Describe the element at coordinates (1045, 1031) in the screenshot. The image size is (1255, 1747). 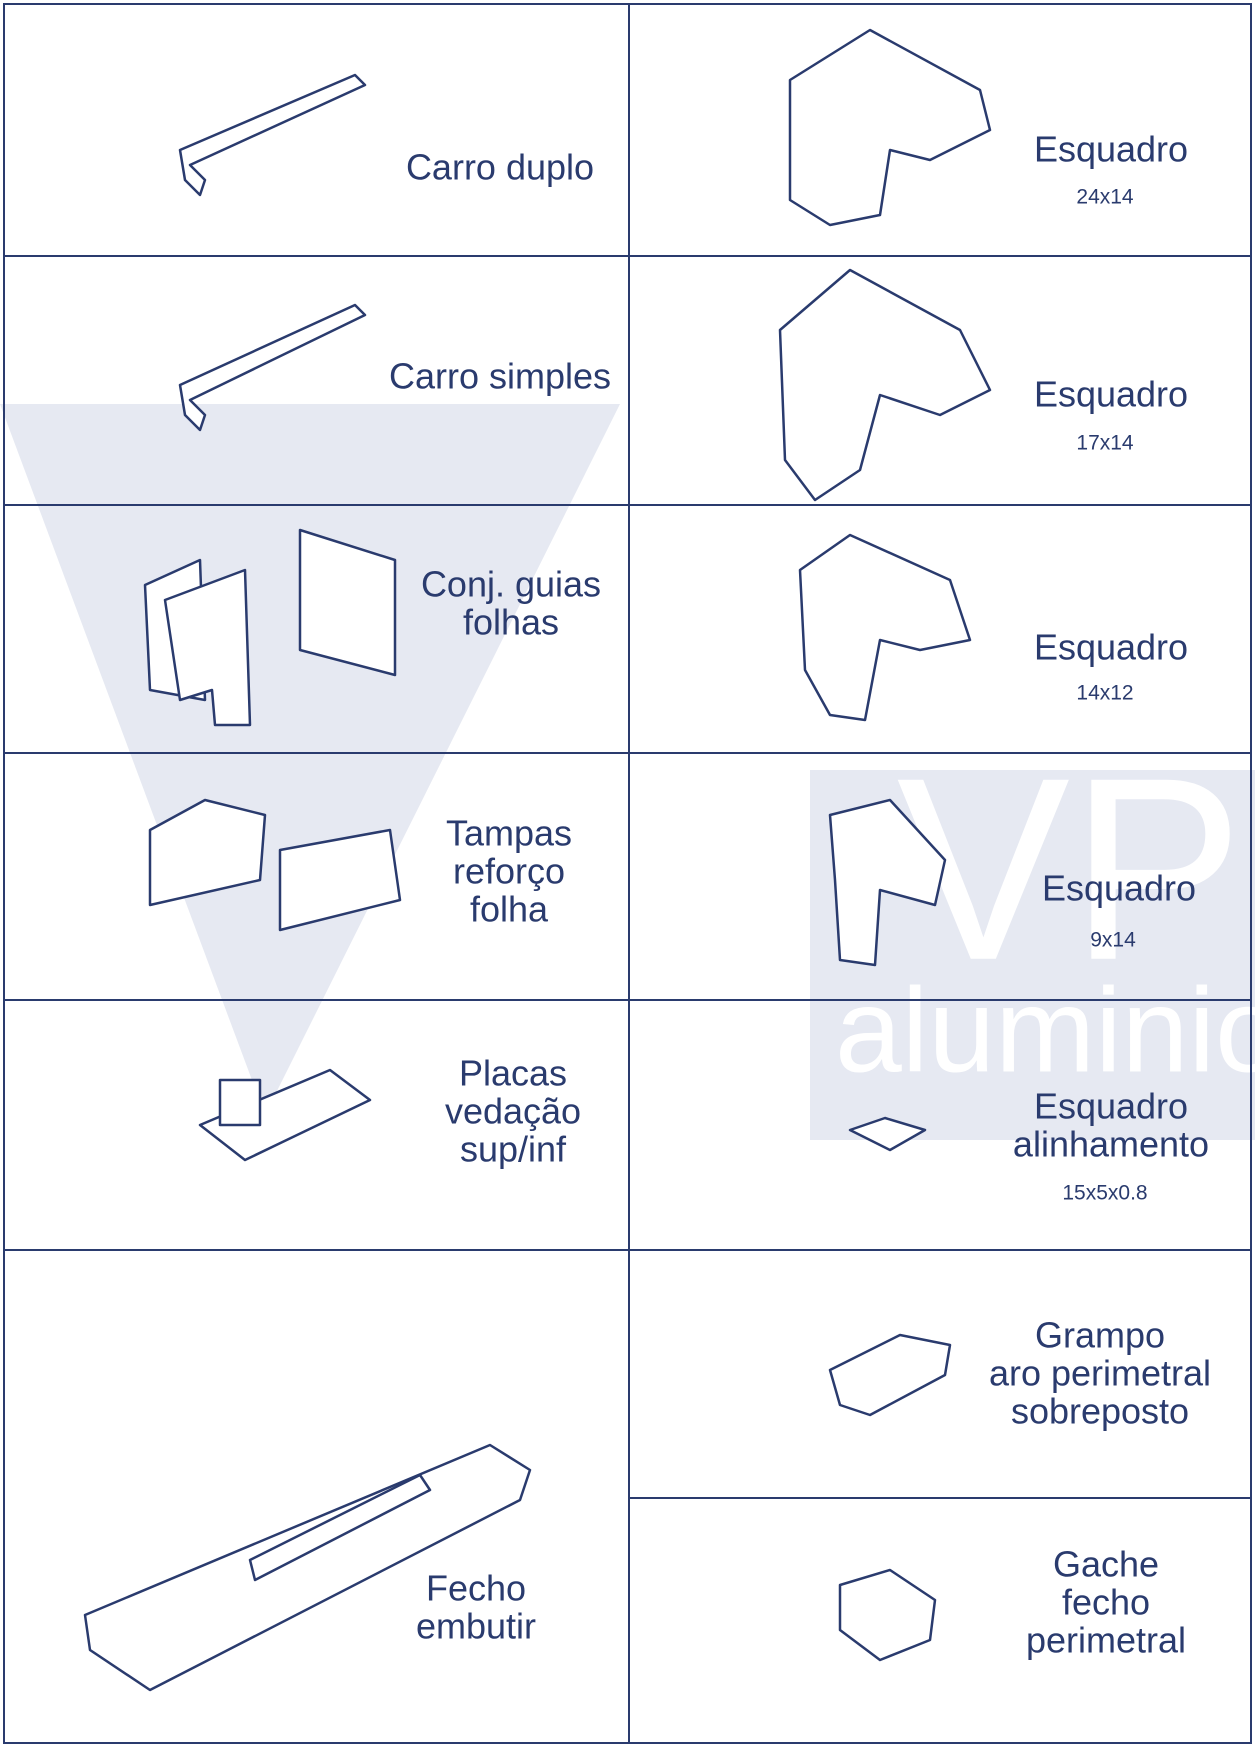
I see `watermark-text: aluminio` at that location.